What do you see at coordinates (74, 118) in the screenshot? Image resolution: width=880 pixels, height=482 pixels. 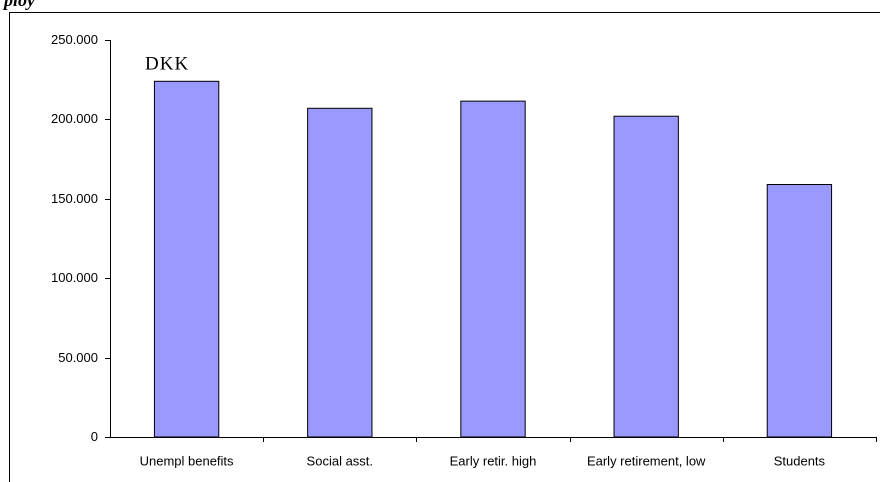 I see `y-tick-label: 200.000` at bounding box center [74, 118].